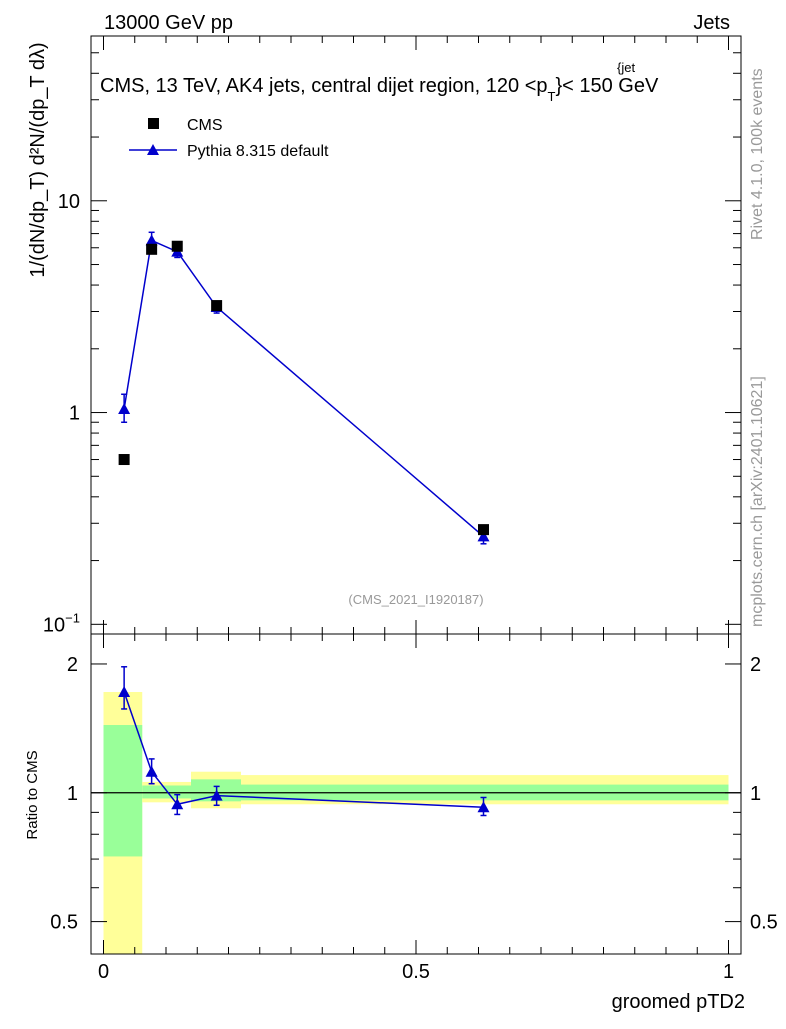 The width and height of the screenshot is (786, 1029). What do you see at coordinates (626, 67) in the screenshot?
I see `analysis-title-superscript: {jet` at bounding box center [626, 67].